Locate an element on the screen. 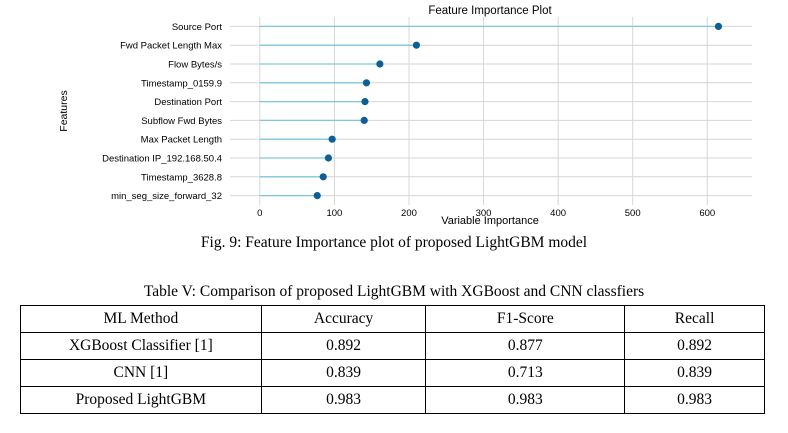  y-axis-label: Features is located at coordinates (64, 110).